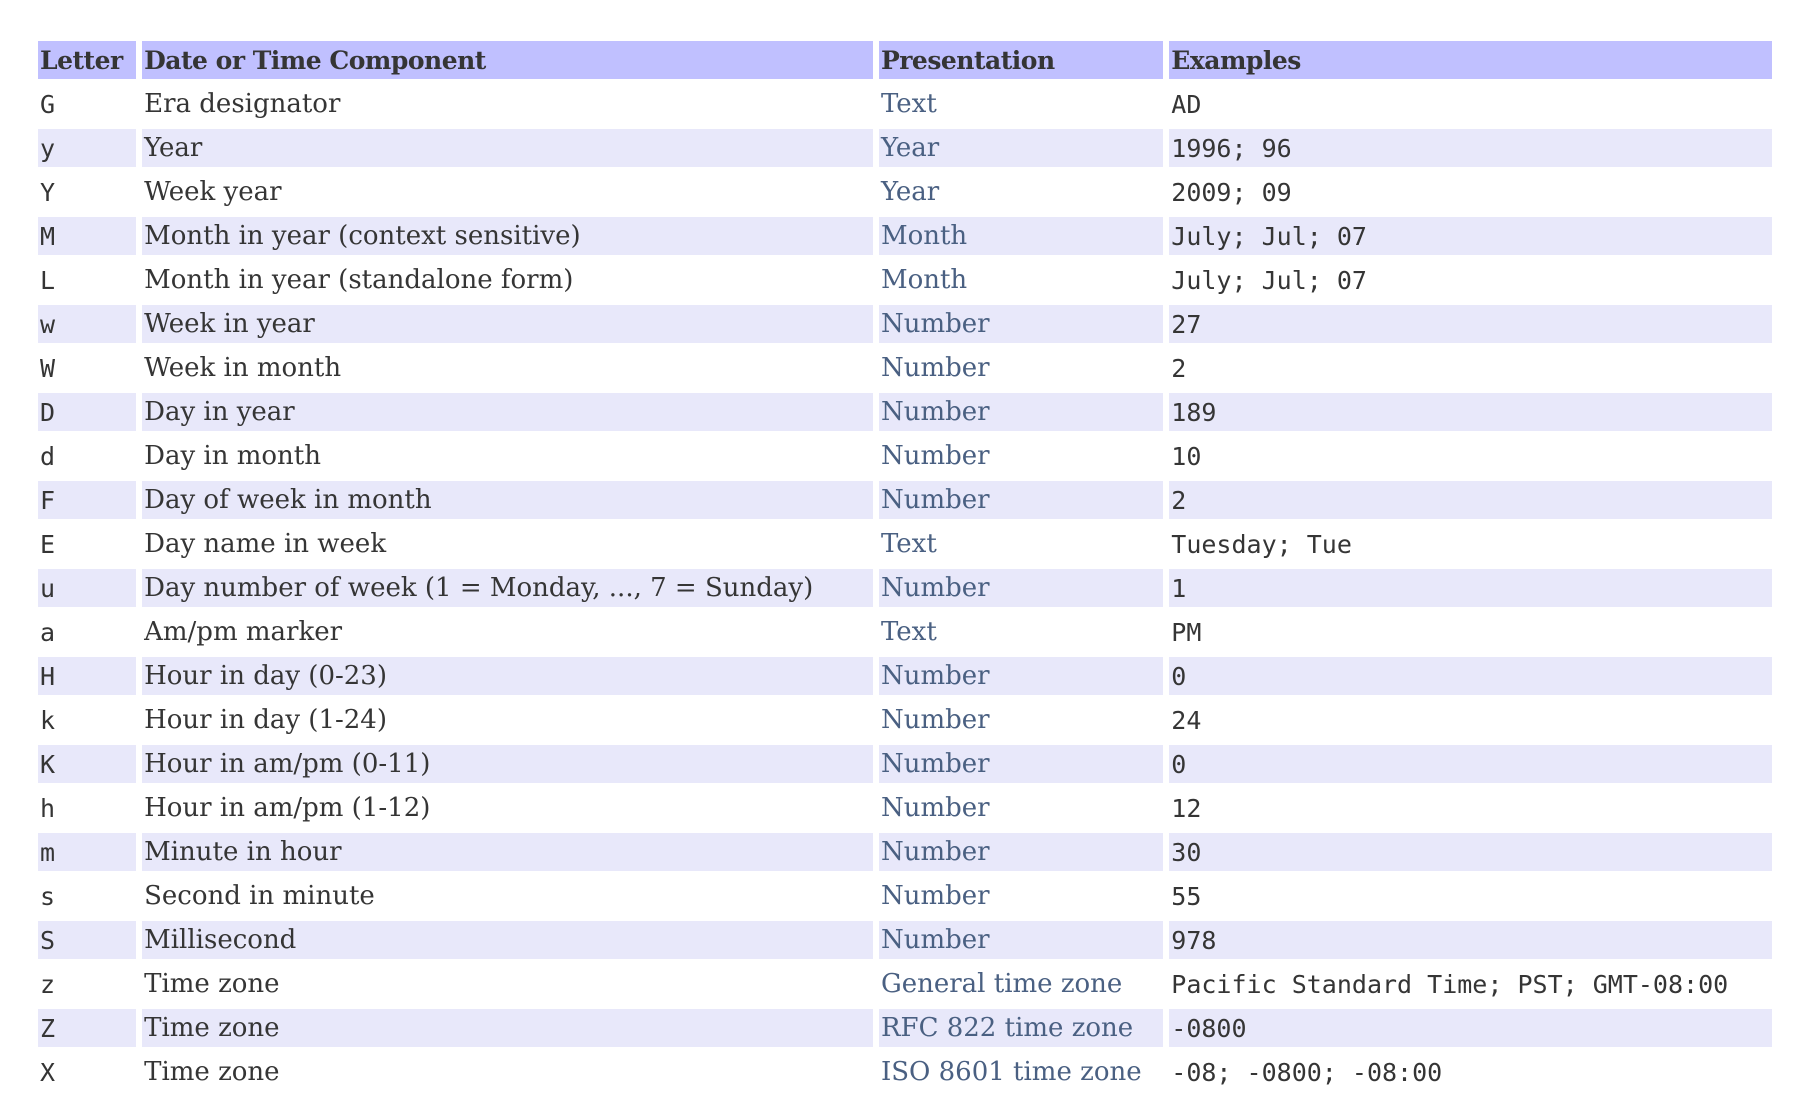 The image size is (1806, 1106). I want to click on letter-cell: H, so click(87, 676).